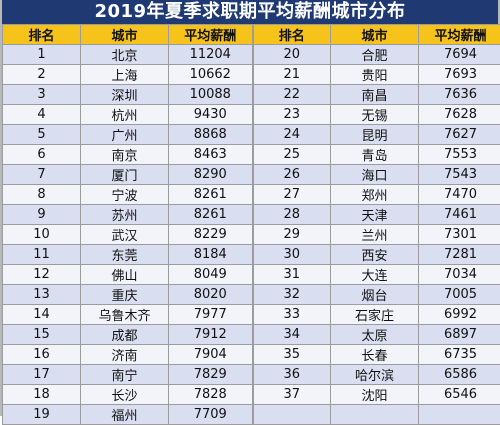 The width and height of the screenshot is (500, 425). What do you see at coordinates (125, 375) in the screenshot?
I see `cell-city-left: 南宁` at bounding box center [125, 375].